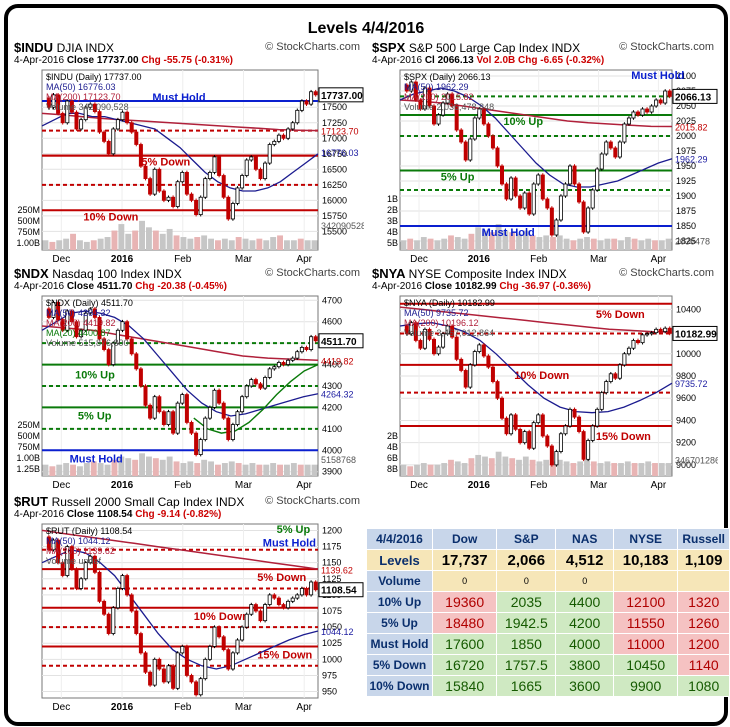 This screenshot has width=730, height=727. Describe the element at coordinates (541, 376) in the screenshot. I see `level-label: 10% Down` at that location.